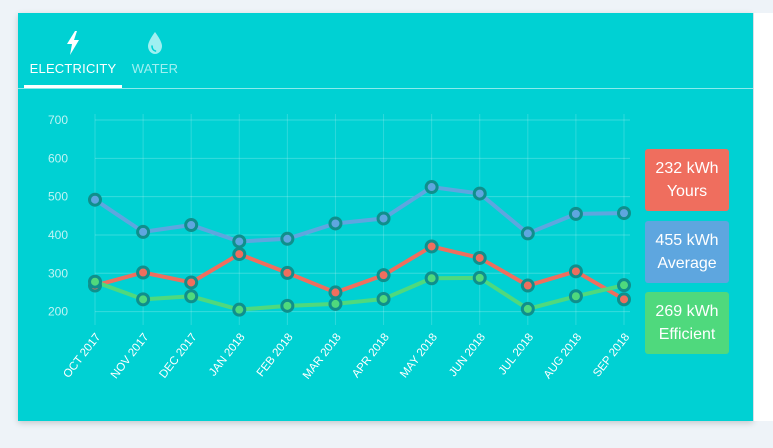  I want to click on y-tick-label: 400, so click(58, 235).